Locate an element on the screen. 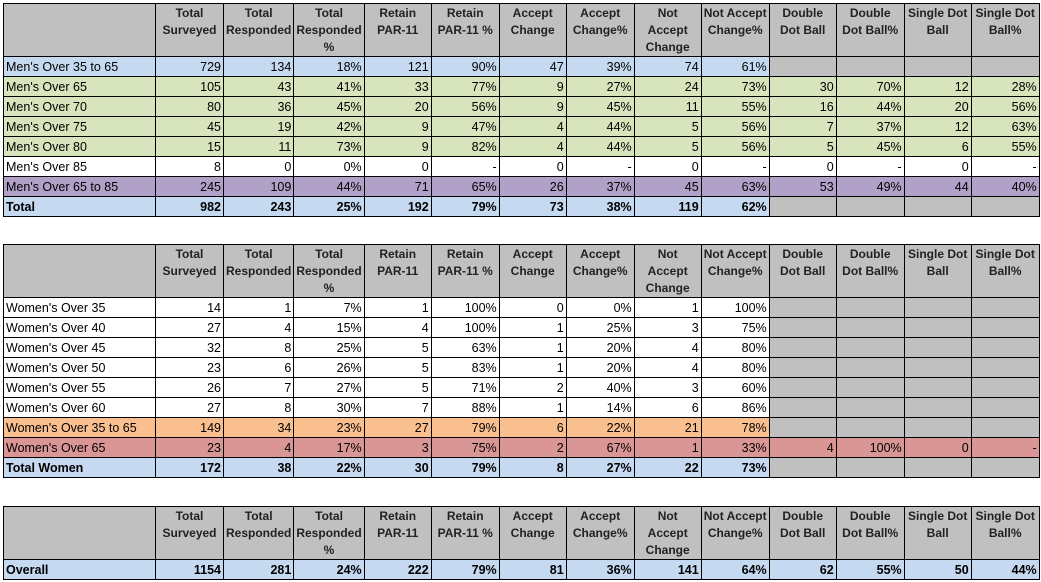 This screenshot has height=582, width=1041. data-cell: 19 is located at coordinates (258, 126).